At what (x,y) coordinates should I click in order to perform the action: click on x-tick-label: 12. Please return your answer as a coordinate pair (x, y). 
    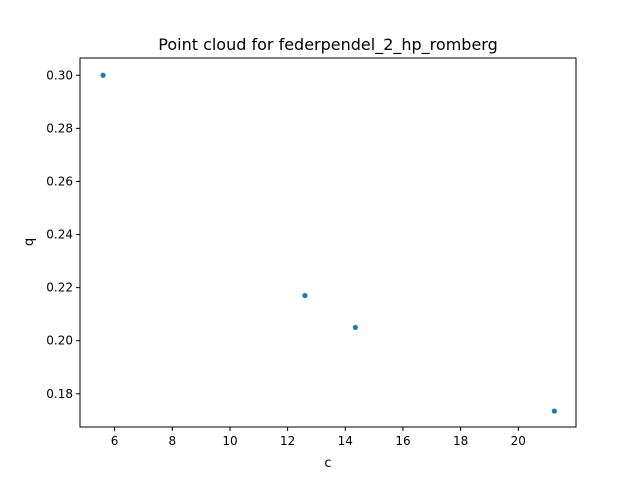
    Looking at the image, I should click on (287, 441).